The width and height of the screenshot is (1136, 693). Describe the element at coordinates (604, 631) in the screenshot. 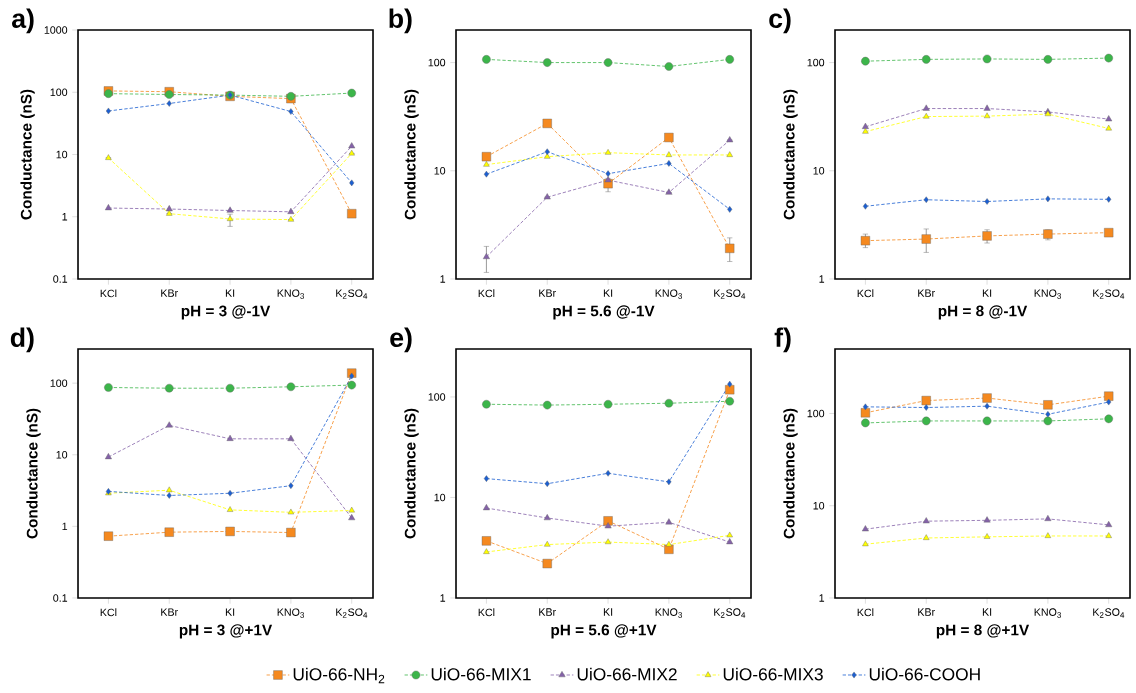

I see `x-axis-title: pH = 5.6 @+1V` at that location.